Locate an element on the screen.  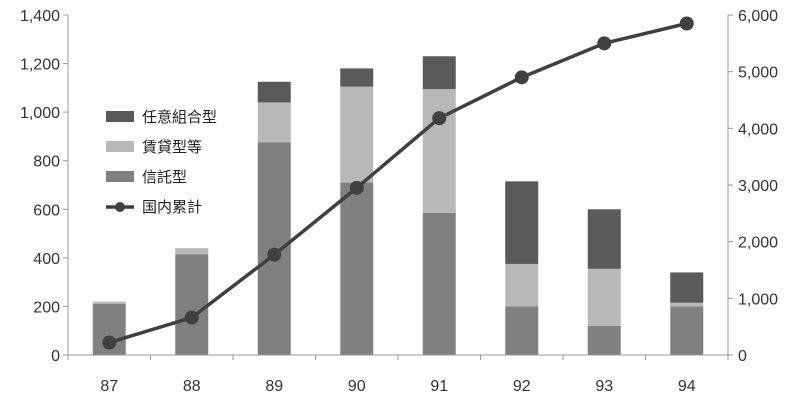
x-tick-label: 94 is located at coordinates (687, 386).